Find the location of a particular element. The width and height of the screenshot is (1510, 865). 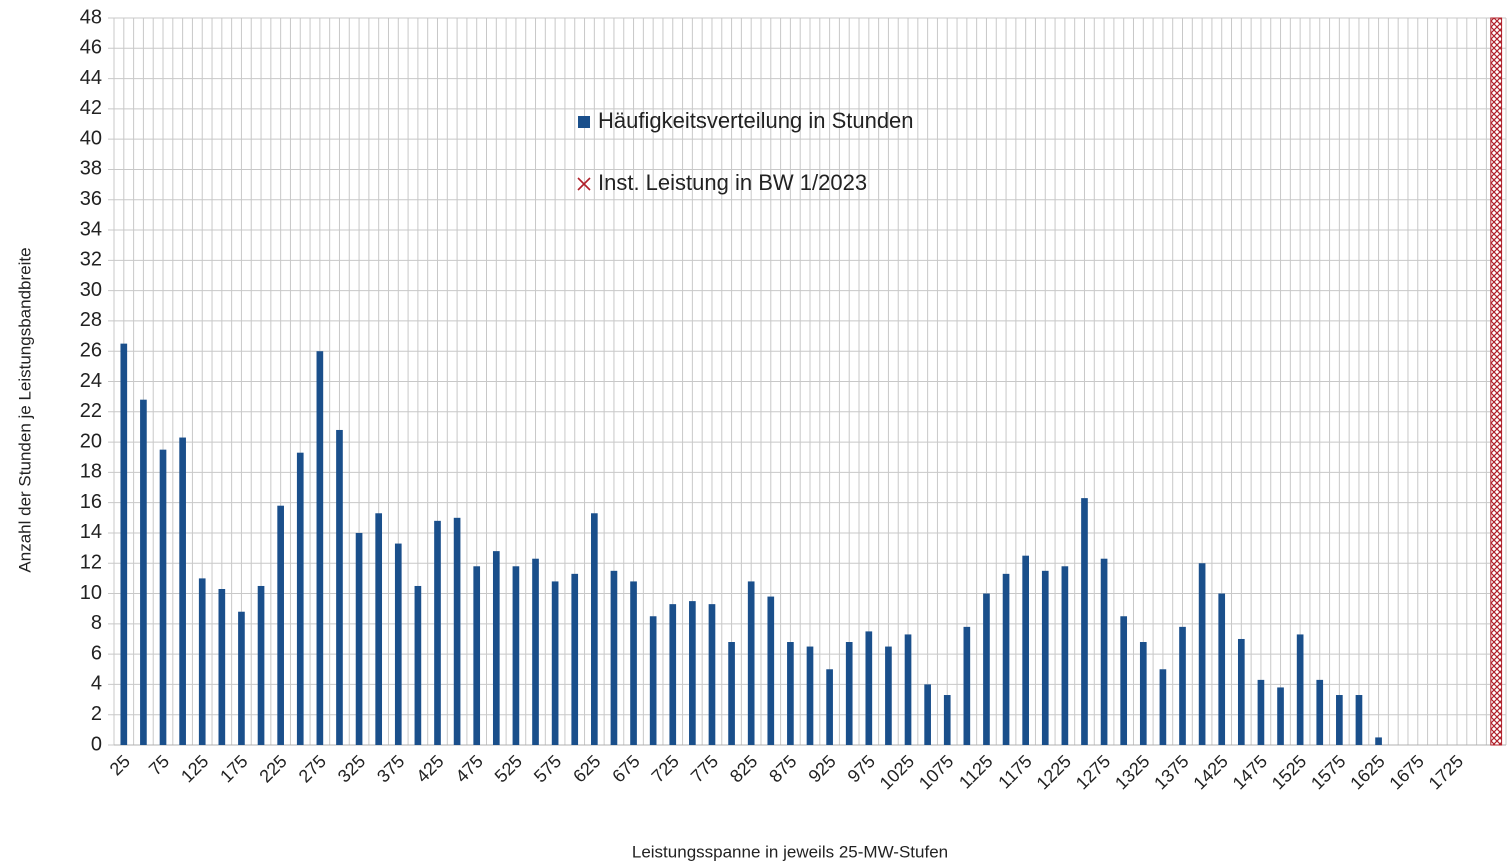

x-tick-label: 225 is located at coordinates (272, 768).